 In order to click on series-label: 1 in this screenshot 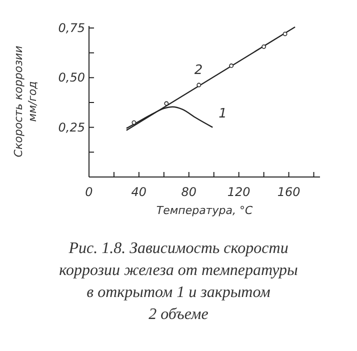, I will do `click(222, 114)`.